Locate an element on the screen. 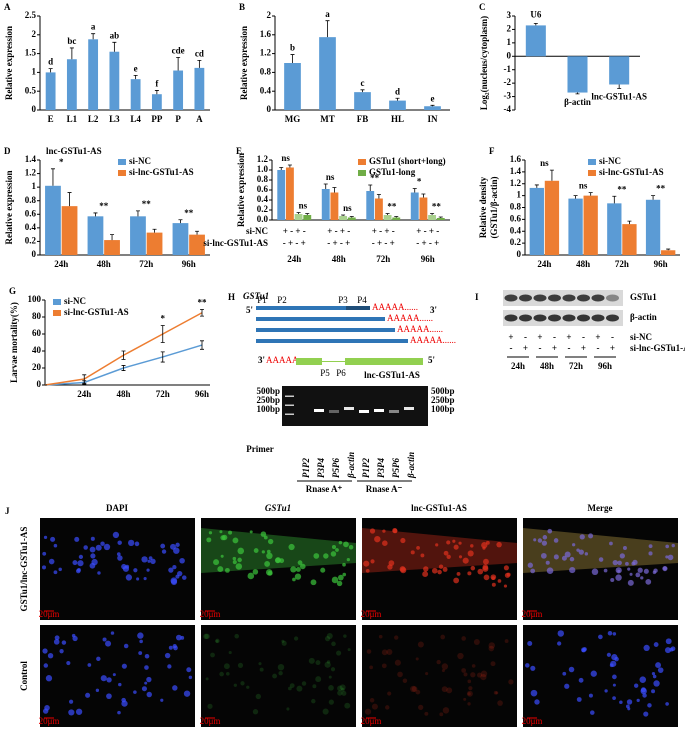 Image resolution: width=685 pixels, height=732 pixels. legend-swatch is located at coordinates (362, 162).